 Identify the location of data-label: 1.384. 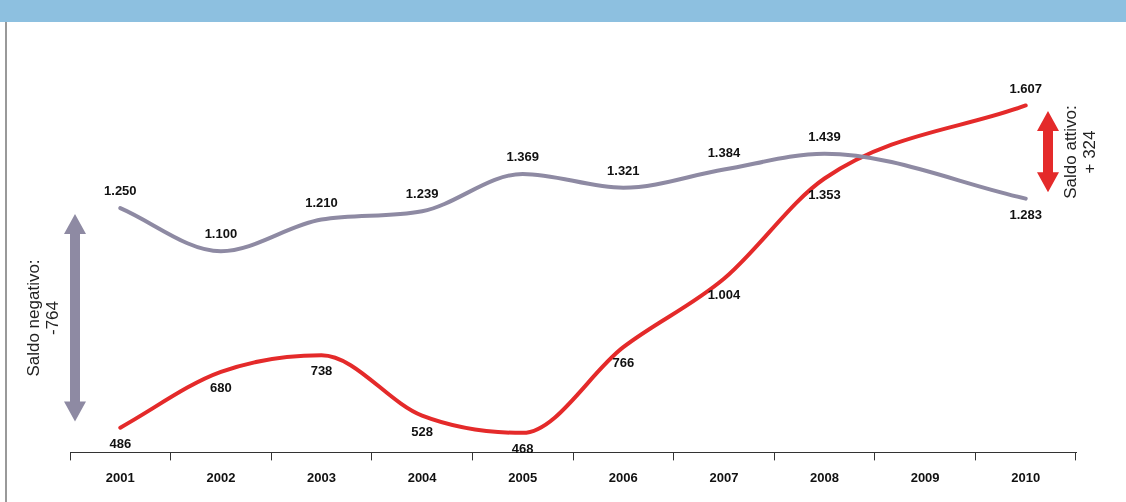
(724, 152).